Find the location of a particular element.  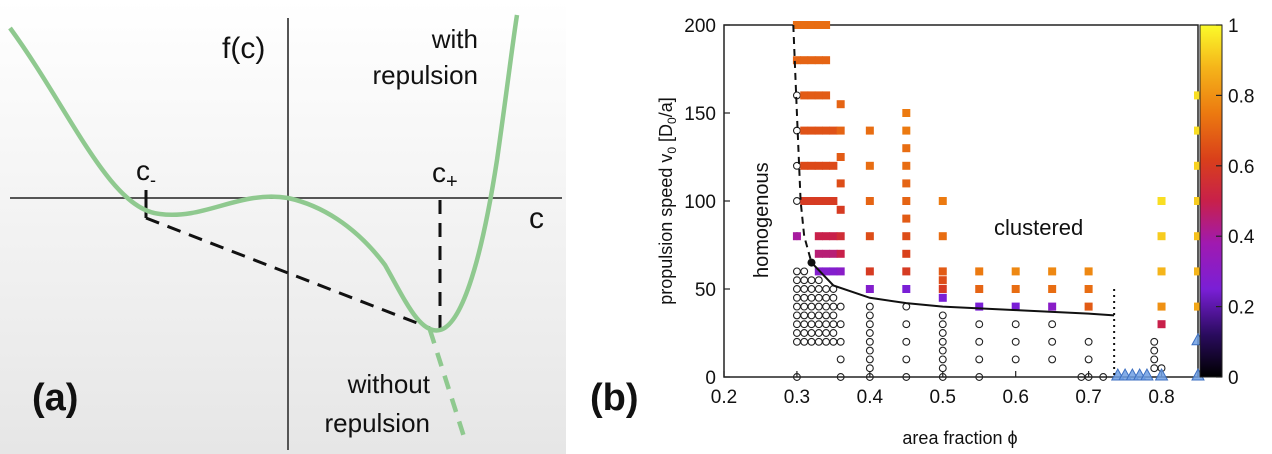

c-plus-subscript: + is located at coordinates (452, 182).